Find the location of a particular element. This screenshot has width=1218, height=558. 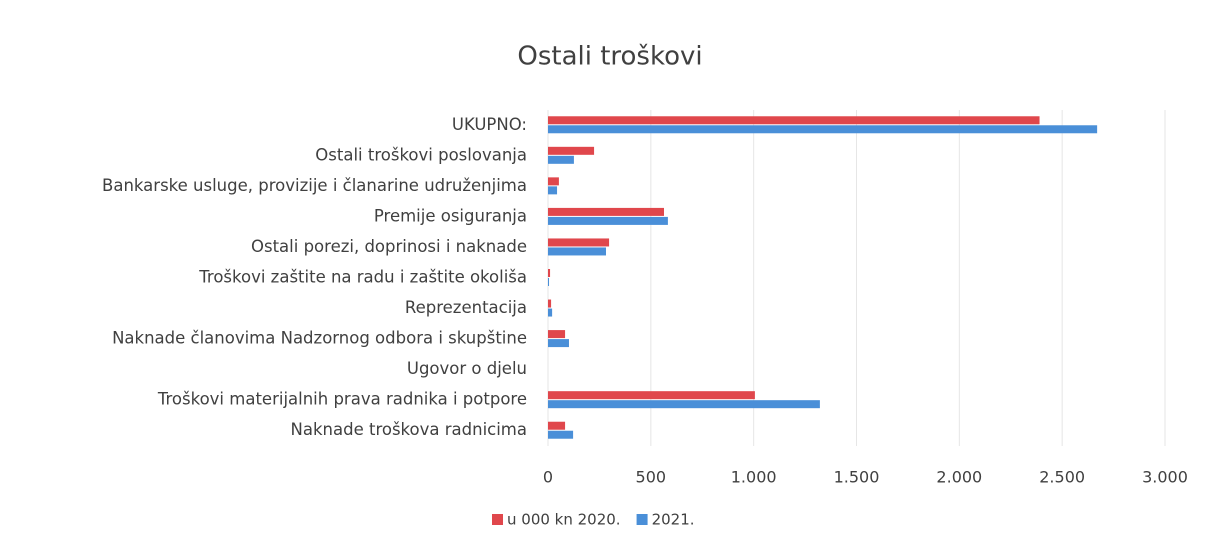

legend-label: 2021. is located at coordinates (673, 520).